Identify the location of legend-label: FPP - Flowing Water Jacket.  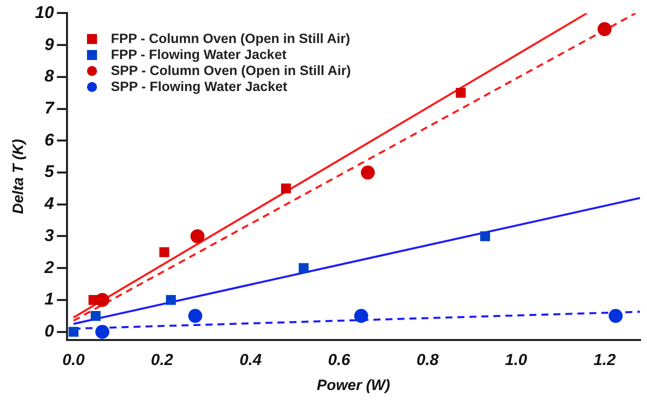
(198, 55).